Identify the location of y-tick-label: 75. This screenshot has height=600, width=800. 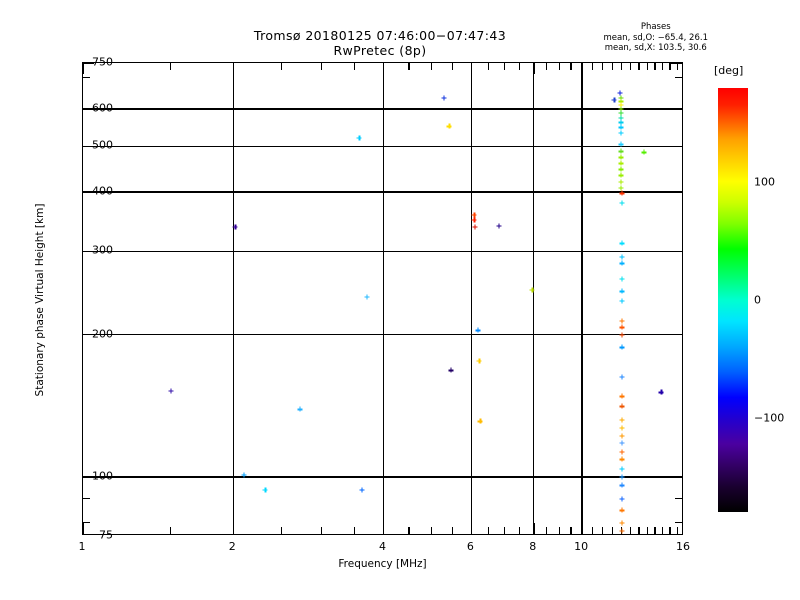
(106, 535).